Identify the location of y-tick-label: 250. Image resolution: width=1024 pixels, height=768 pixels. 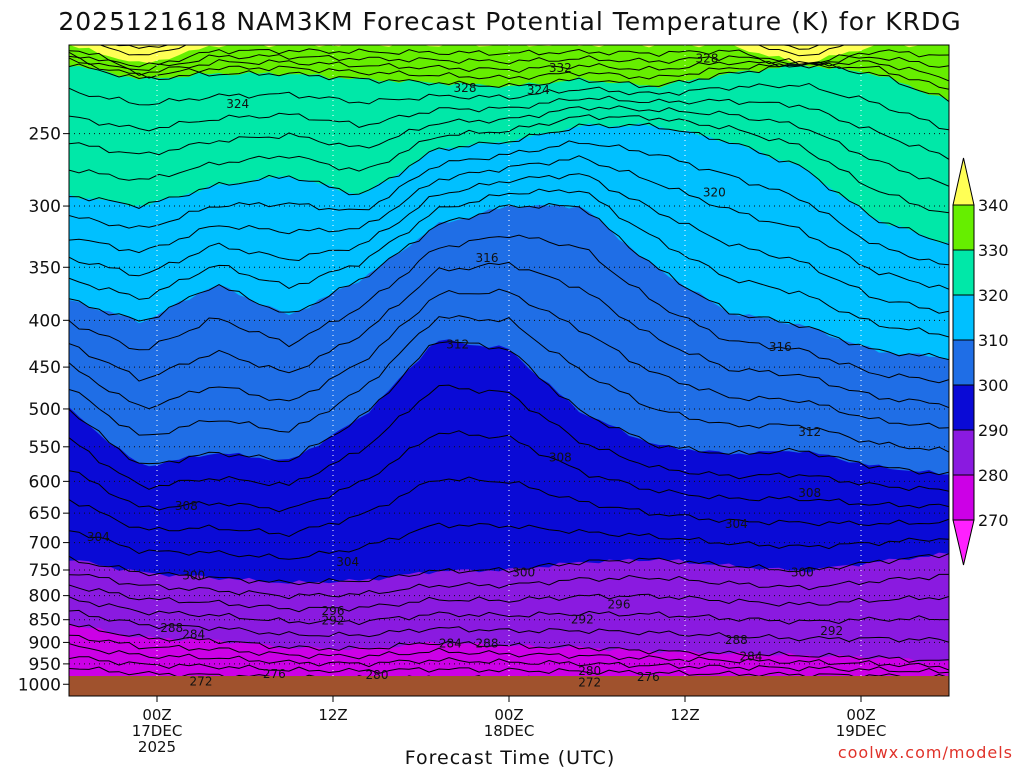
(45, 135).